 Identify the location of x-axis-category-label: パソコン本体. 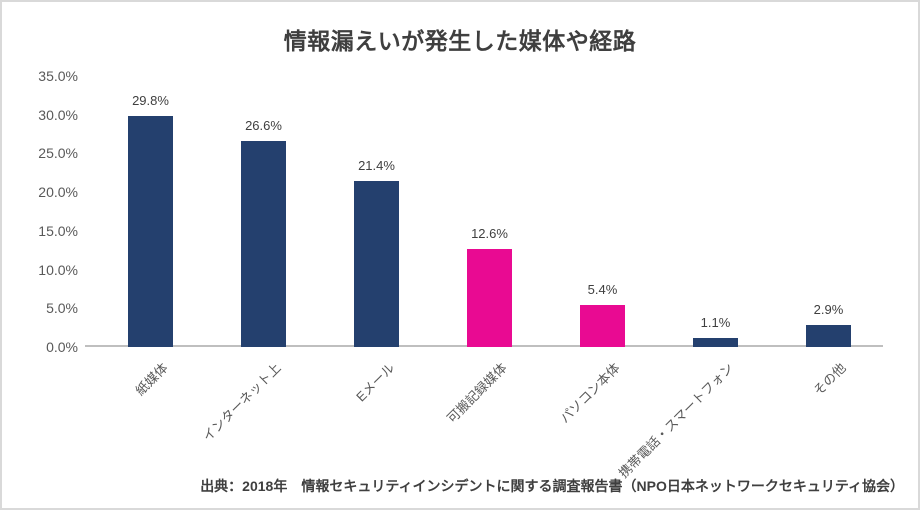
(590, 393).